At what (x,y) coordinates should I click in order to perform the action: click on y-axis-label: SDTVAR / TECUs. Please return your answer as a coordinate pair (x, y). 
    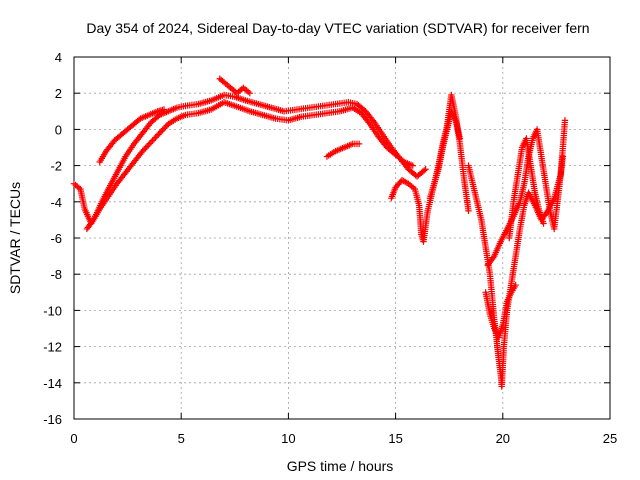
    Looking at the image, I should click on (15, 238).